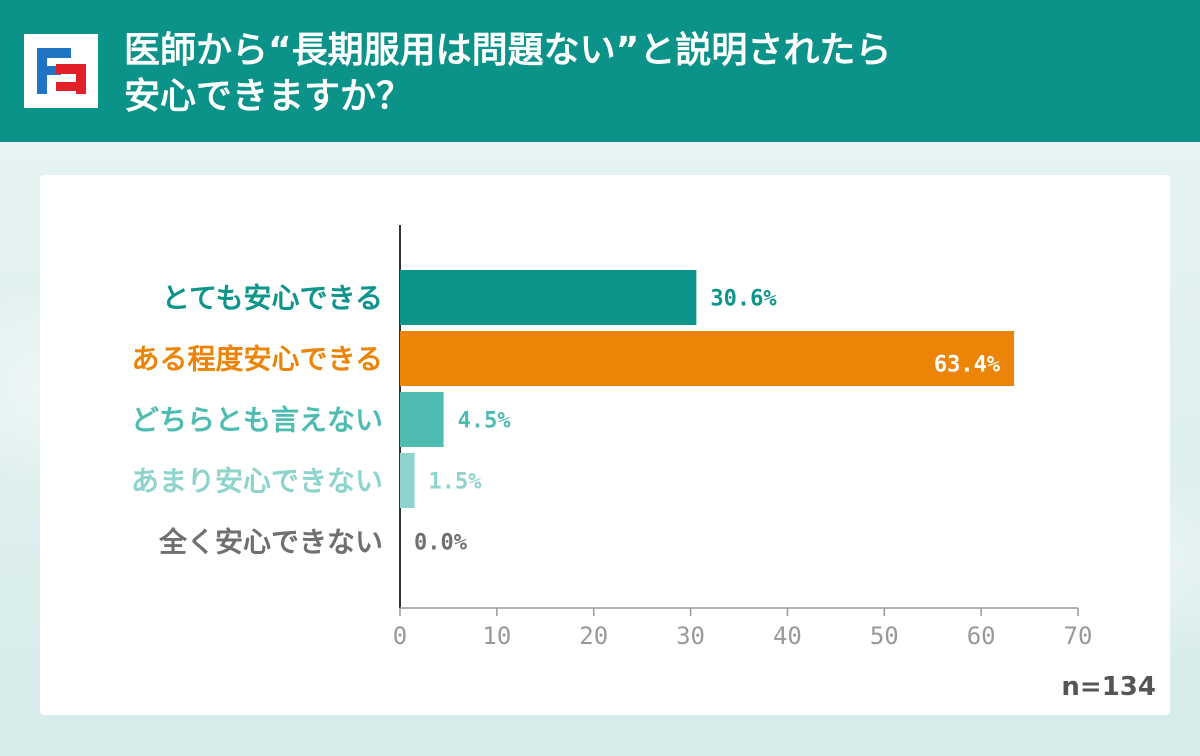  Describe the element at coordinates (400, 636) in the screenshot. I see `x-tick-label: 0` at that location.